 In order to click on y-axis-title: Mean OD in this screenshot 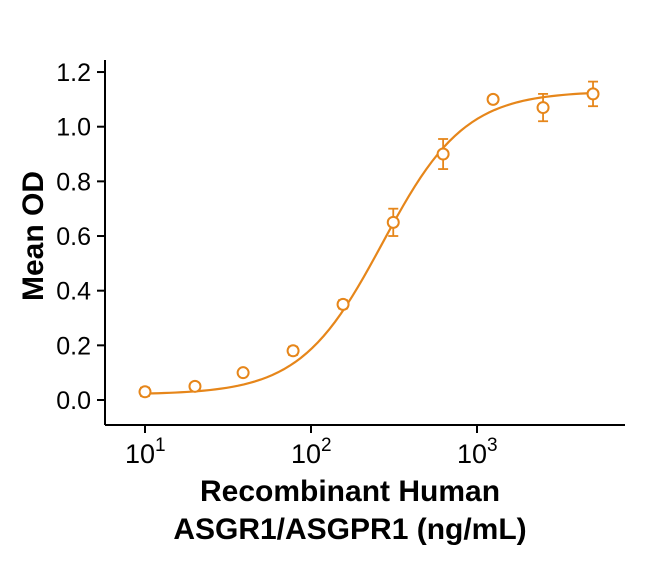, I will do `click(33, 236)`.